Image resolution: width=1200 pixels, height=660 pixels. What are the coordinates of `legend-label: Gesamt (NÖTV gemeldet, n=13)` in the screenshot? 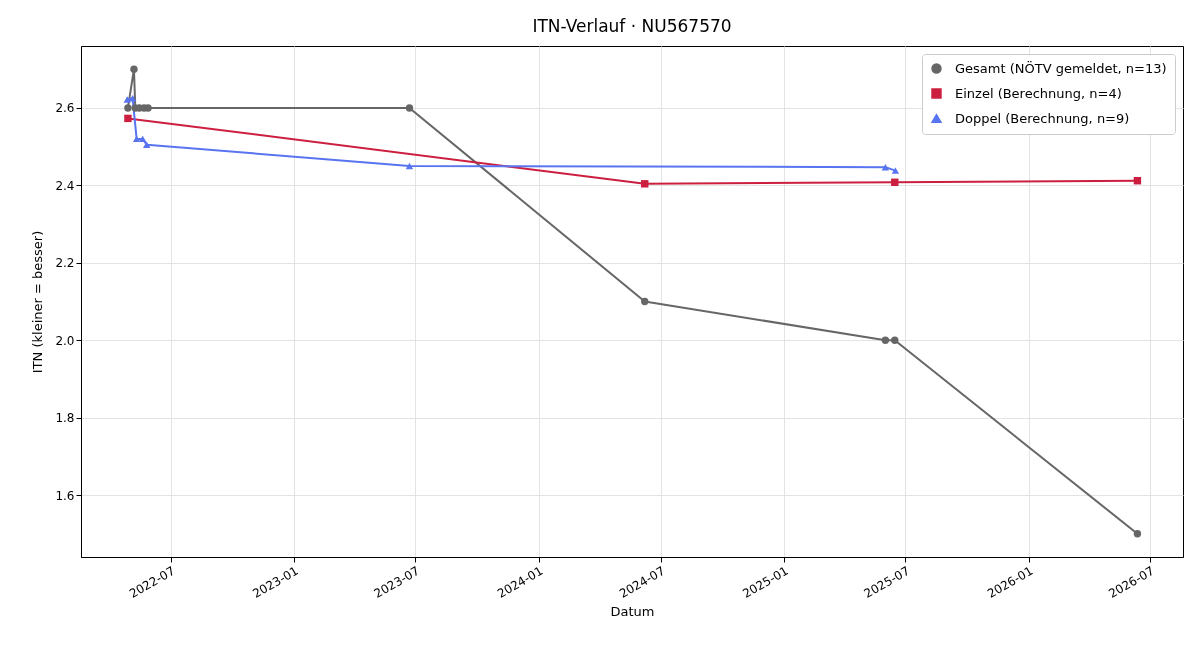 It's located at (1061, 67).